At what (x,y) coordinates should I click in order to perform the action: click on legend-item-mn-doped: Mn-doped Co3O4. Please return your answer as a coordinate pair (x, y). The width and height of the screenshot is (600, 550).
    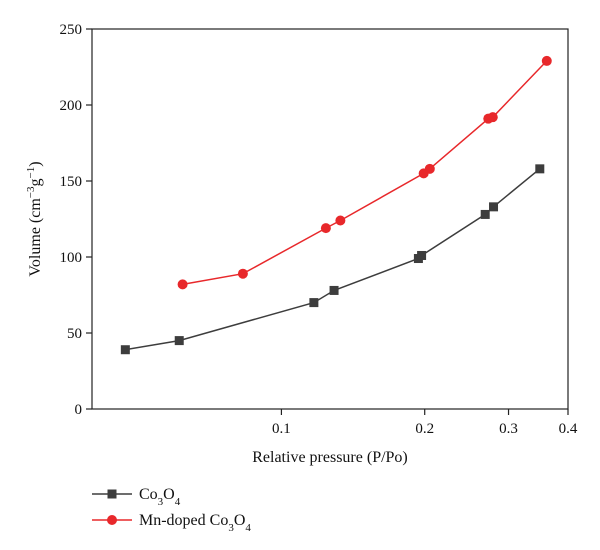
    Looking at the image, I should click on (171, 523).